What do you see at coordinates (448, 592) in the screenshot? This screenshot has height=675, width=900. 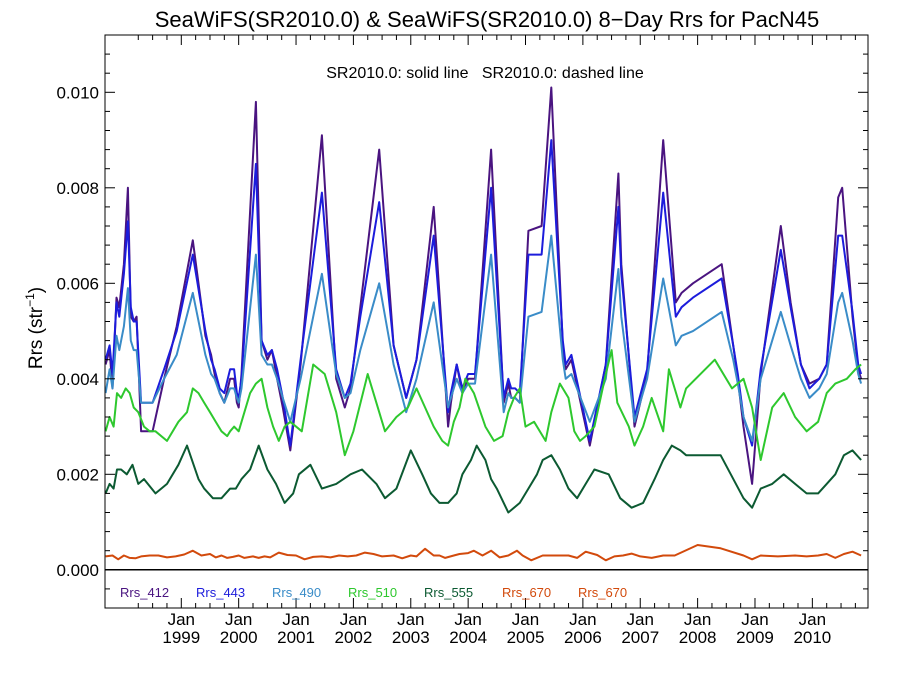 I see `legend-entry: Rrs_555` at bounding box center [448, 592].